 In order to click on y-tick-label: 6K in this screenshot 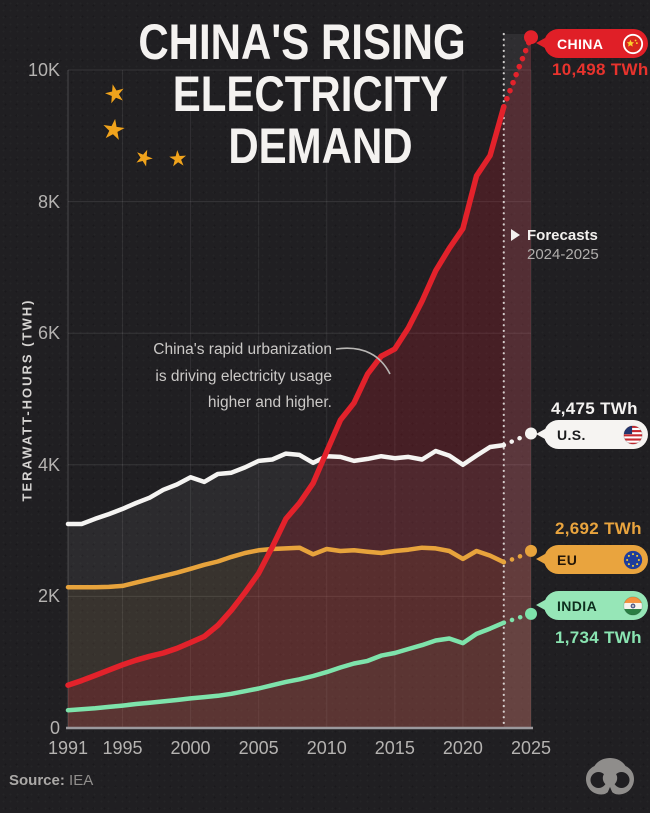, I will do `click(48, 333)`.